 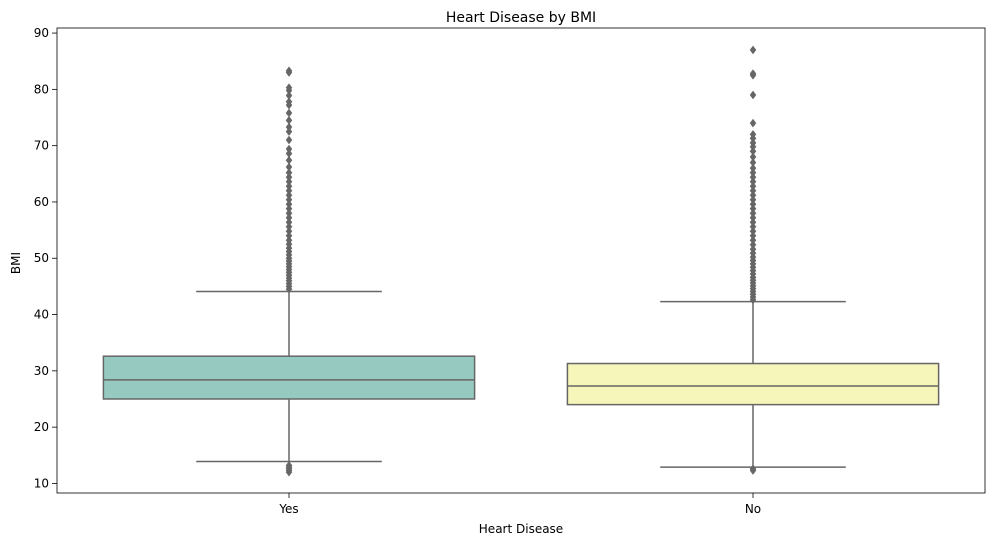 I want to click on y-tick-label: 70, so click(x=41, y=146).